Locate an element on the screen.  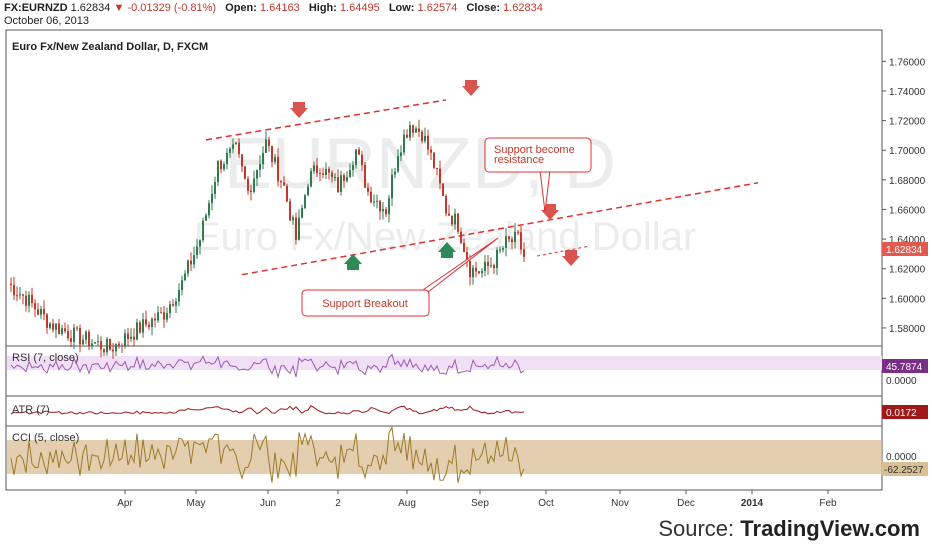
resistance-callout is located at coordinates (538, 155).